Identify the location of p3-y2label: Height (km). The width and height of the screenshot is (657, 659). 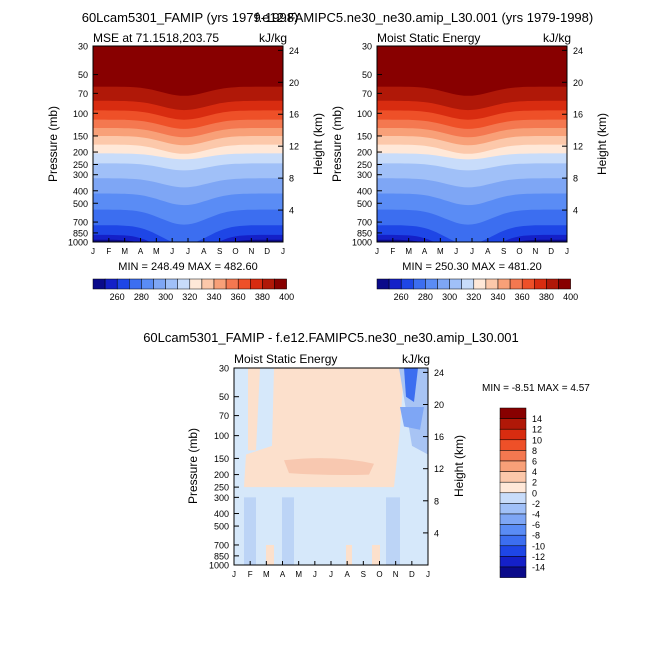
(459, 466).